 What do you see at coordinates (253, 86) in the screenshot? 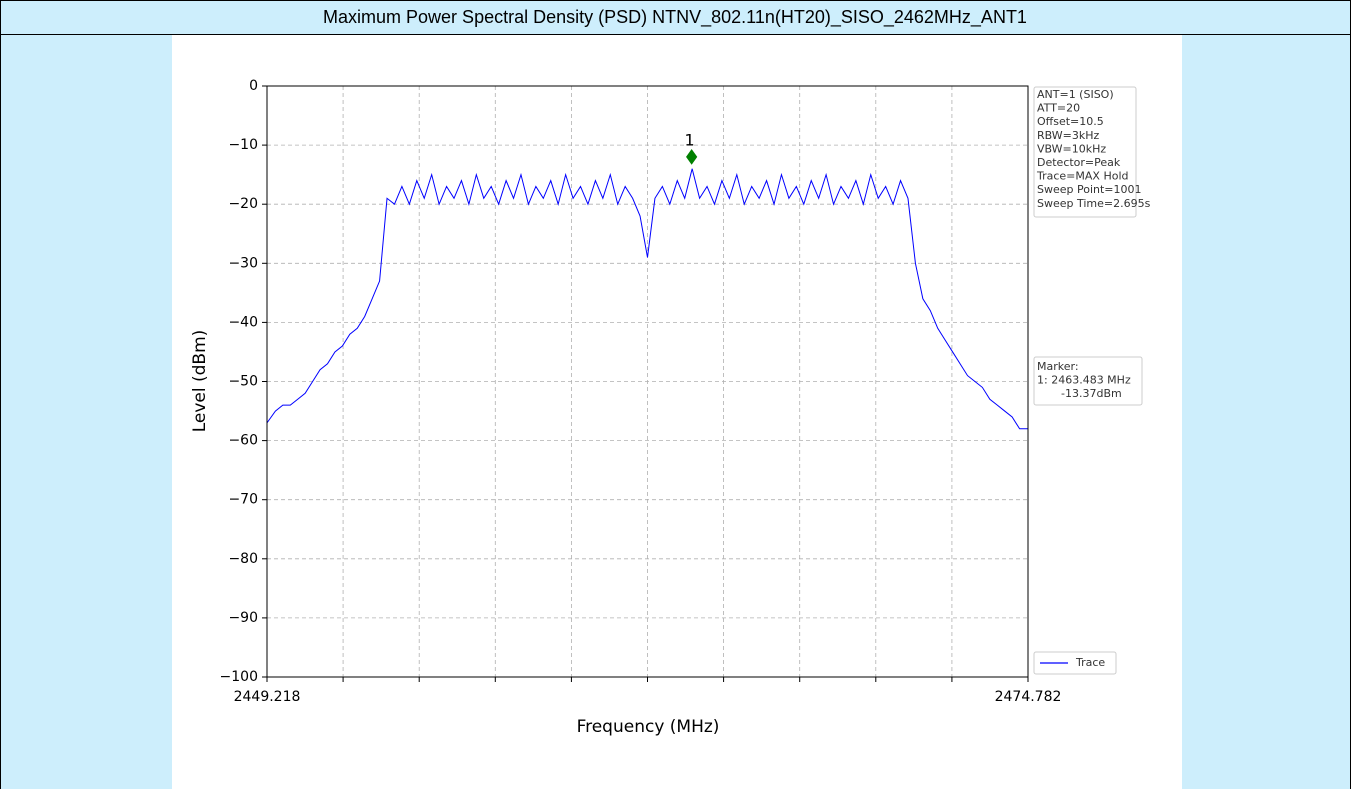
I see `y-tick-label: 0` at bounding box center [253, 86].